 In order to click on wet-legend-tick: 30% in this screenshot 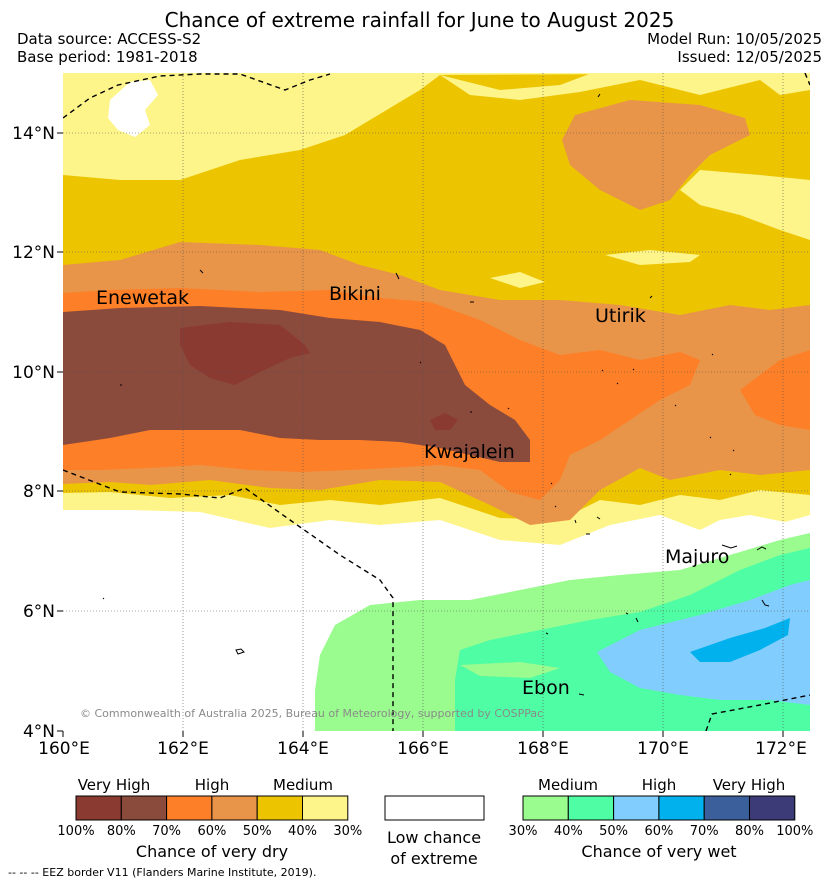, I will do `click(523, 831)`.